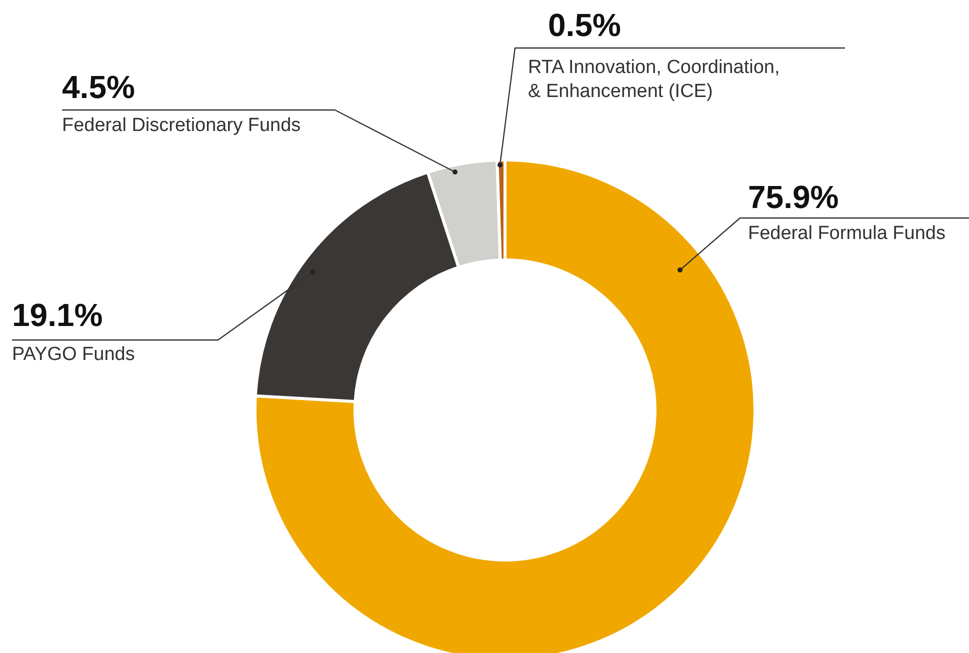 The image size is (969, 653). What do you see at coordinates (793, 197) in the screenshot?
I see `data-label: 75.9%` at bounding box center [793, 197].